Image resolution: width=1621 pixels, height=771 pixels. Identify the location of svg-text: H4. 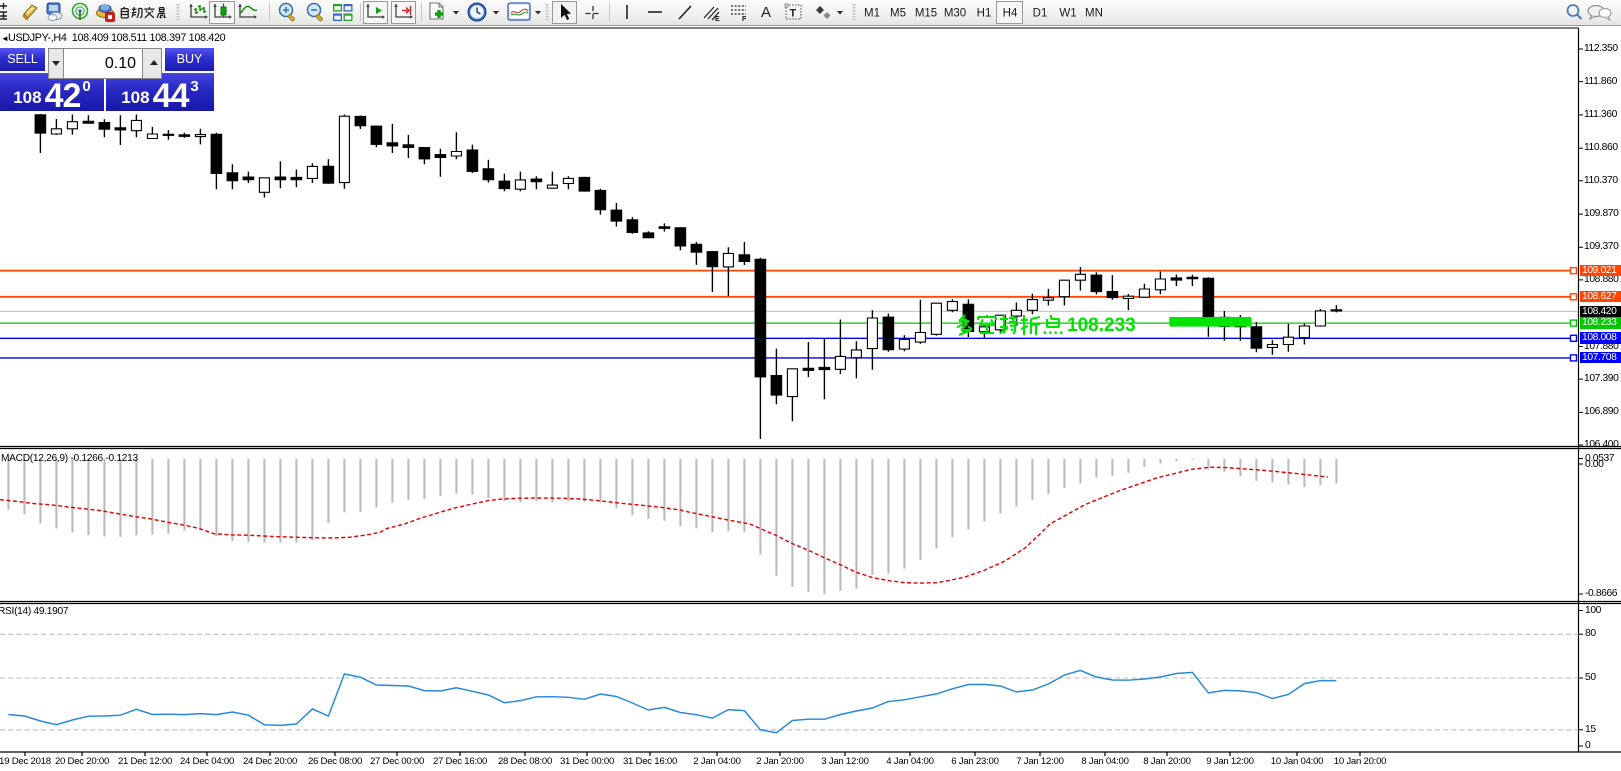
(1010, 14).